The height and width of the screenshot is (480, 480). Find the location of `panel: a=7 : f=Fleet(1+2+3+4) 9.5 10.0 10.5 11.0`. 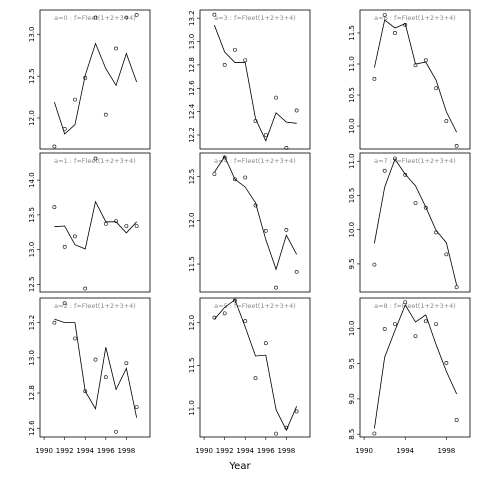

panel: a=7 : f=Fleet(1+2+3+4) 9.5 10.0 10.5 11.0 is located at coordinates (409, 222).